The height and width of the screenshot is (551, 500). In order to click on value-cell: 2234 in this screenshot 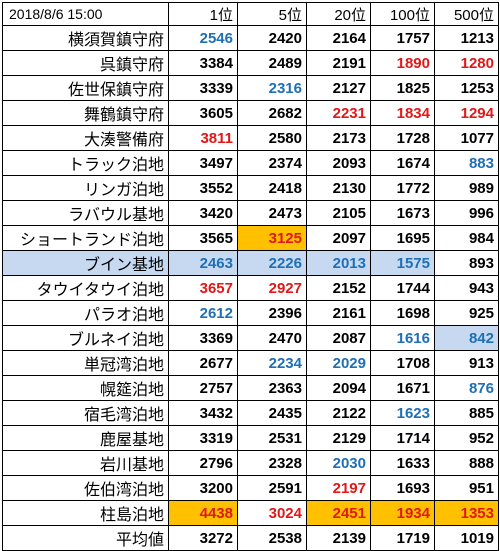, I will do `click(272, 363)`.